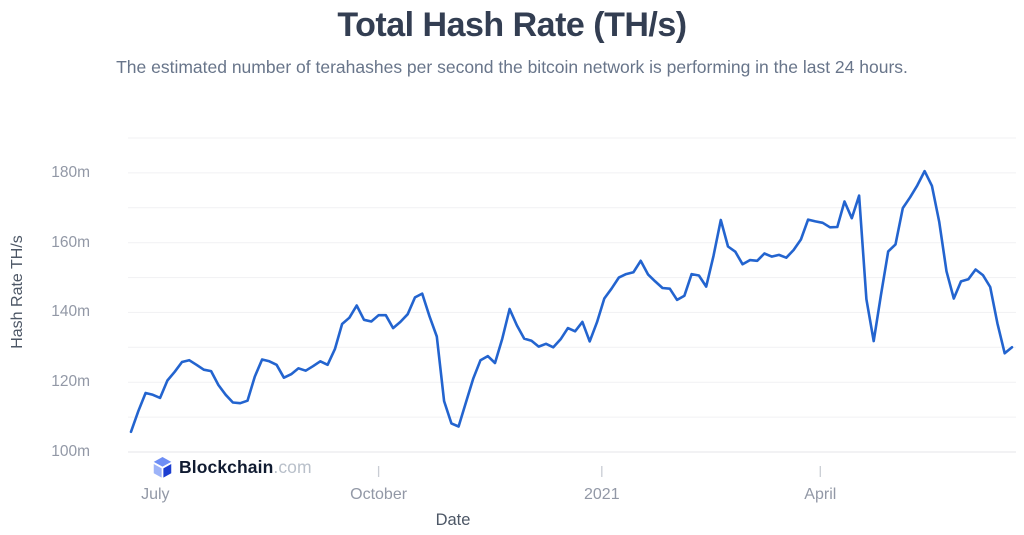 The height and width of the screenshot is (535, 1024). What do you see at coordinates (17, 292) in the screenshot?
I see `y-axis-title: Hash Rate TH/s` at bounding box center [17, 292].